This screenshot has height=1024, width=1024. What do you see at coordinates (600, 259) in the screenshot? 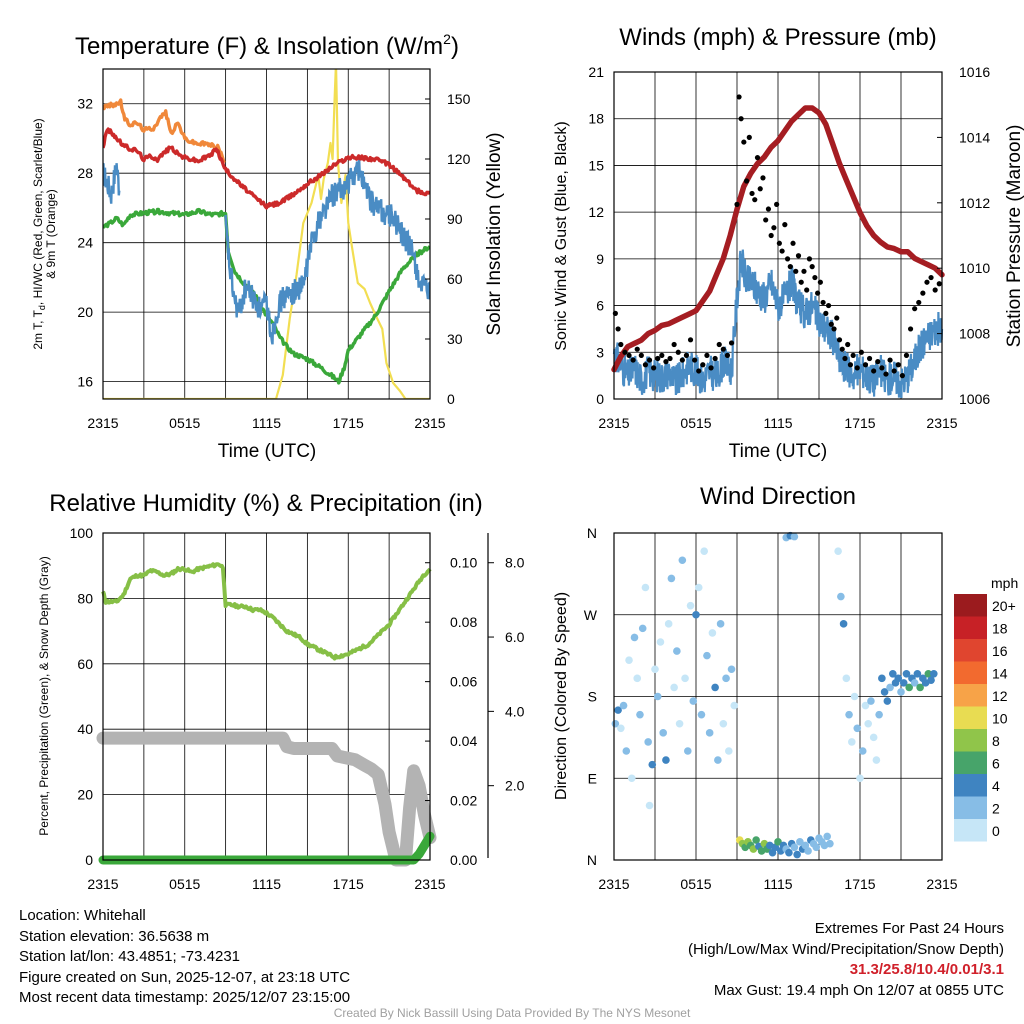
I see `y-tick-label: 9` at bounding box center [600, 259].